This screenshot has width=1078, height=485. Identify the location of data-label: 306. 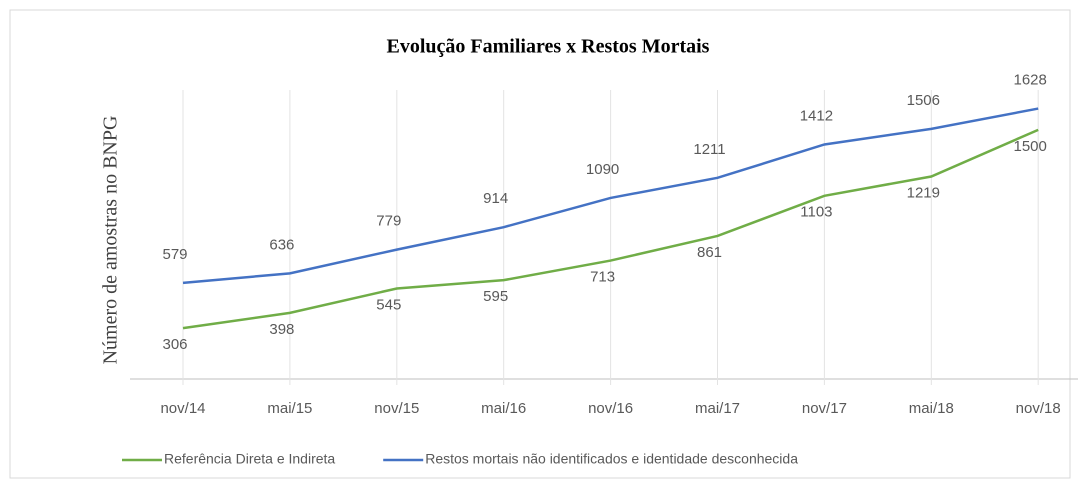
(174, 344).